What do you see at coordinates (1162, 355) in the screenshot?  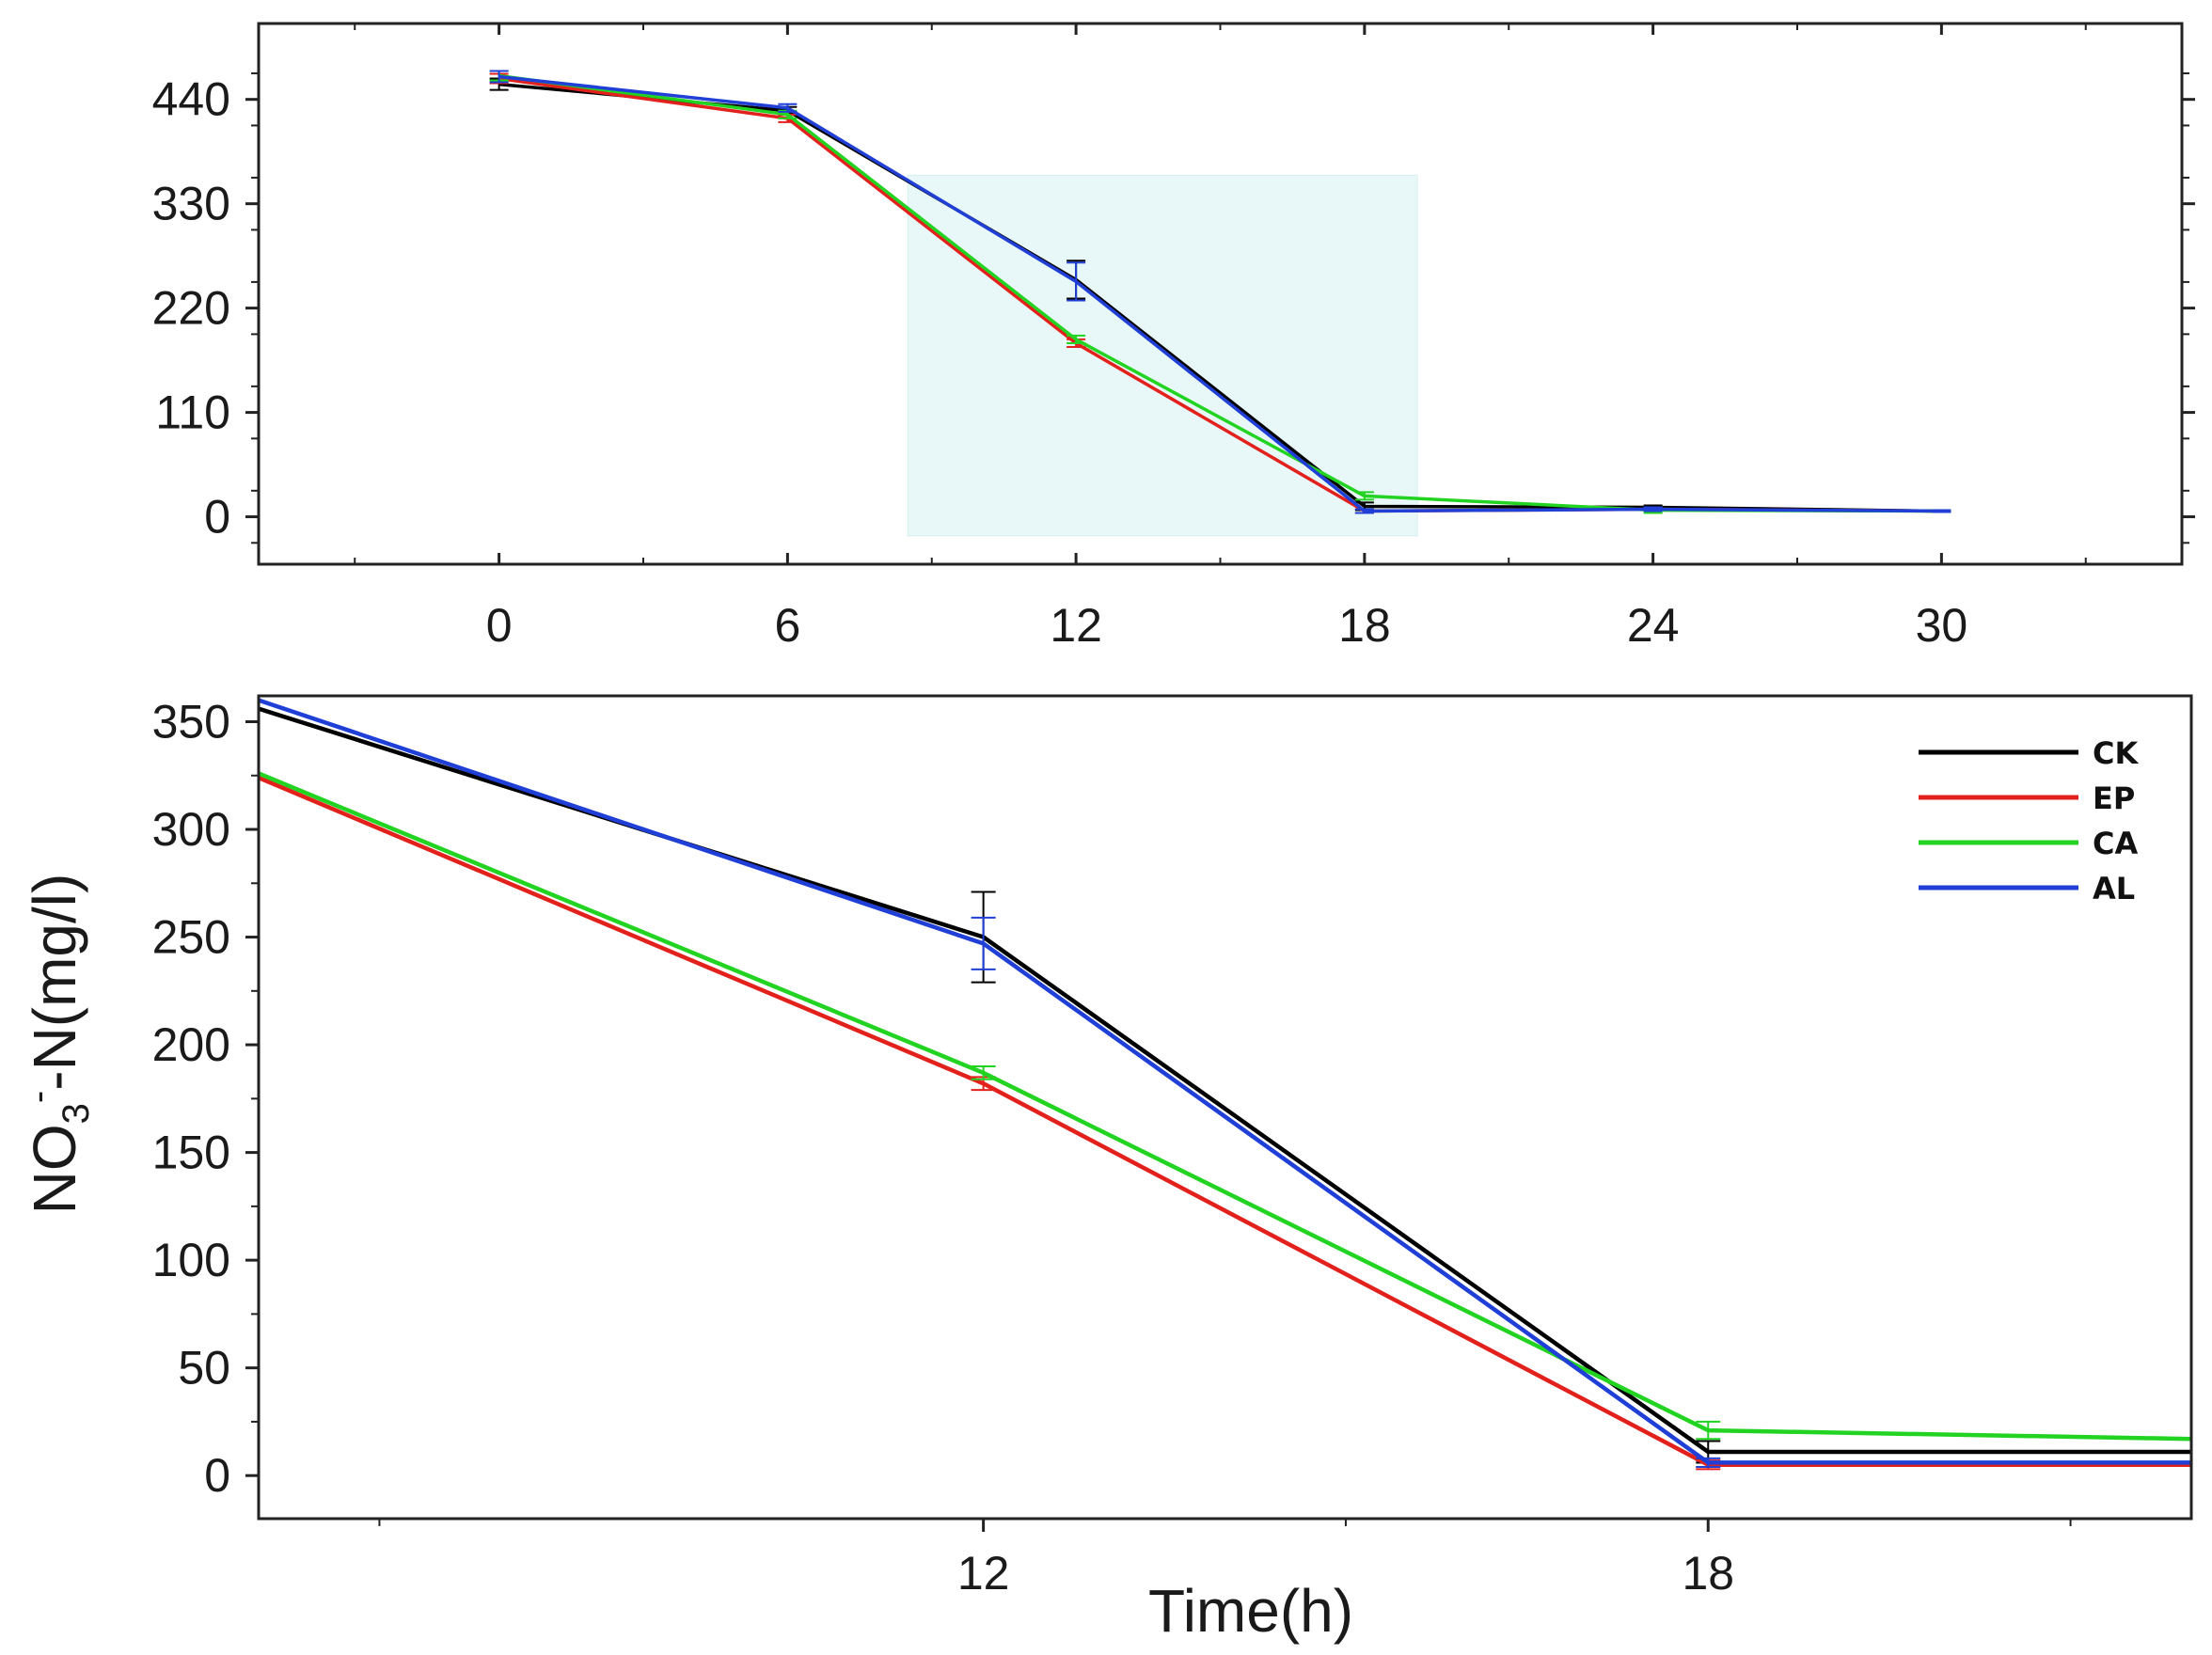 I see `zoom-region-highlight` at bounding box center [1162, 355].